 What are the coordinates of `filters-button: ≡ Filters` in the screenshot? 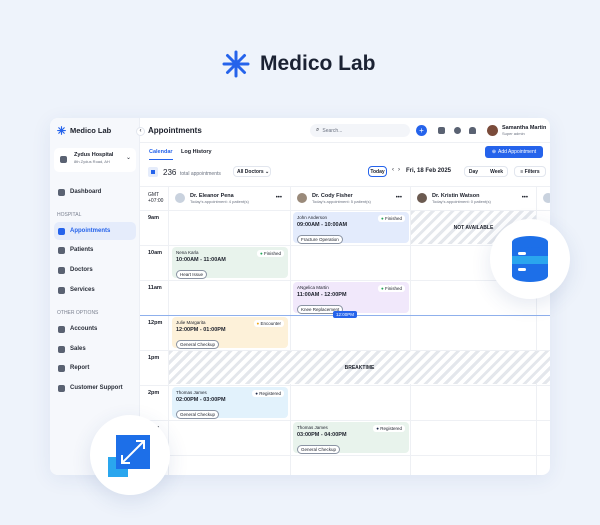 It's located at (530, 171).